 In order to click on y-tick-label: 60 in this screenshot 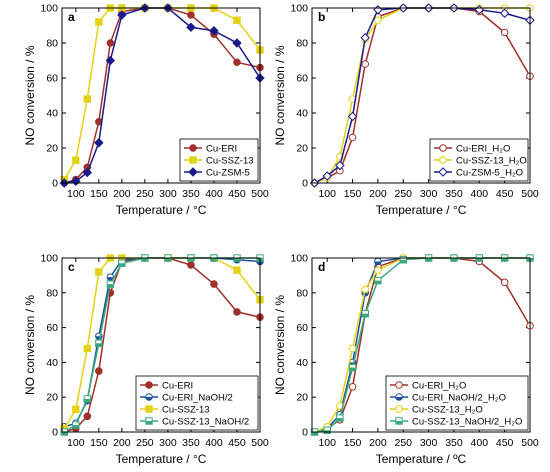, I will do `click(52, 328)`.